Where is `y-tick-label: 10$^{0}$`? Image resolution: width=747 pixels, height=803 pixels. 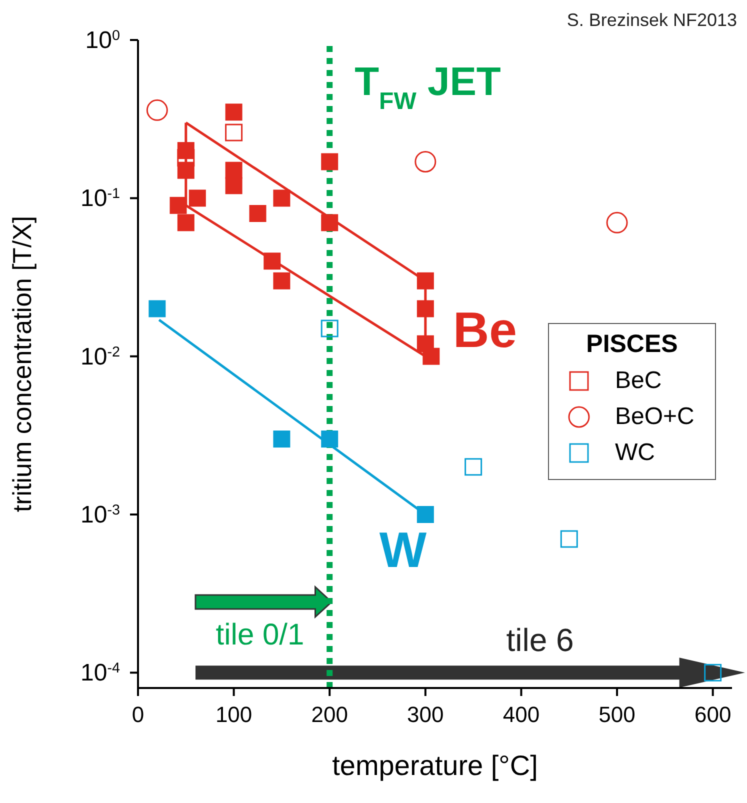 y-tick-label: 10$^{0}$ is located at coordinates (102, 40).